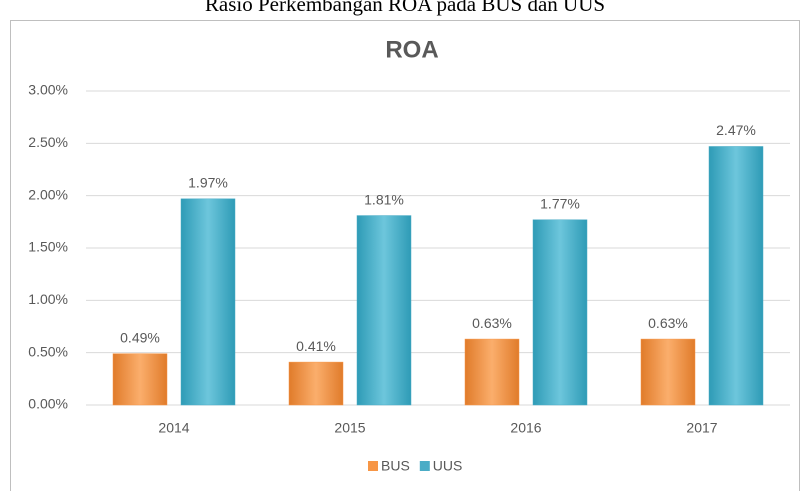  What do you see at coordinates (701, 428) in the screenshot?
I see `x-tick-label: 2017` at bounding box center [701, 428].